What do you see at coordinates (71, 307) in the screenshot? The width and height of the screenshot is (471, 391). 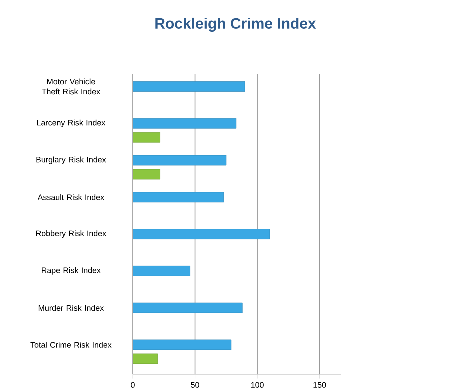 I see `y-tick-label: Murder Risk Index` at bounding box center [71, 307].